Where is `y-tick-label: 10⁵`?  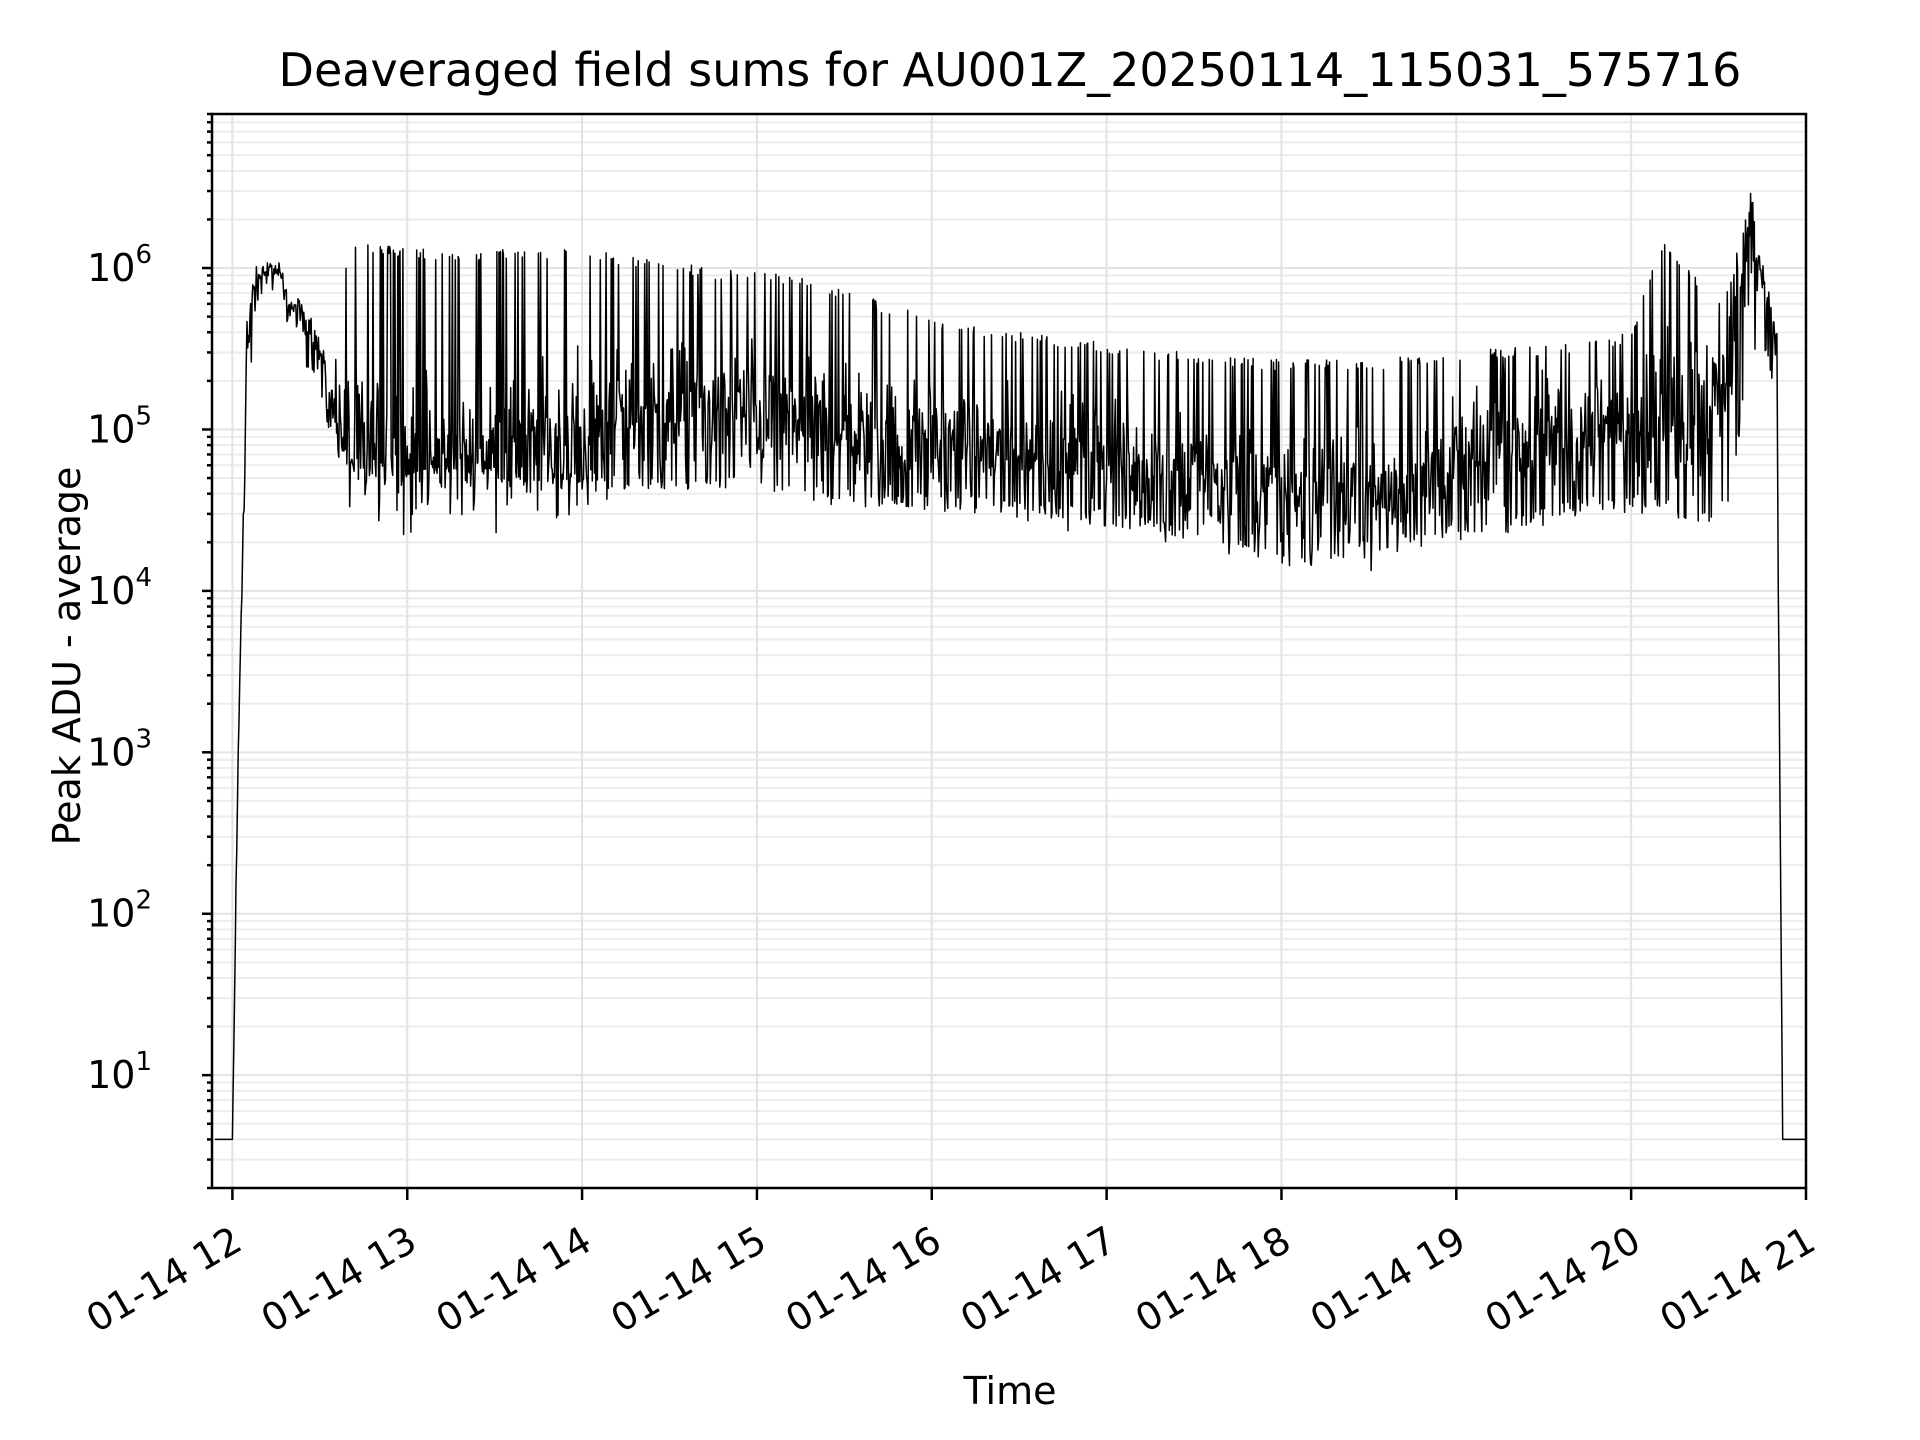 y-tick-label: 10⁵ is located at coordinates (119, 426).